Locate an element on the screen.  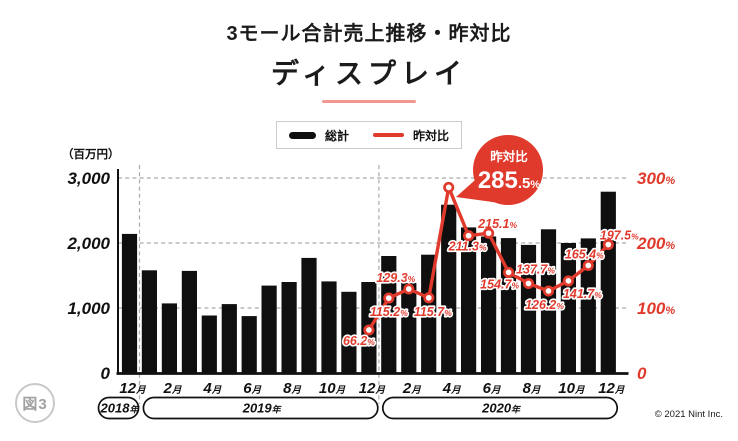
yoy-point-label: 115.2% is located at coordinates (389, 312).